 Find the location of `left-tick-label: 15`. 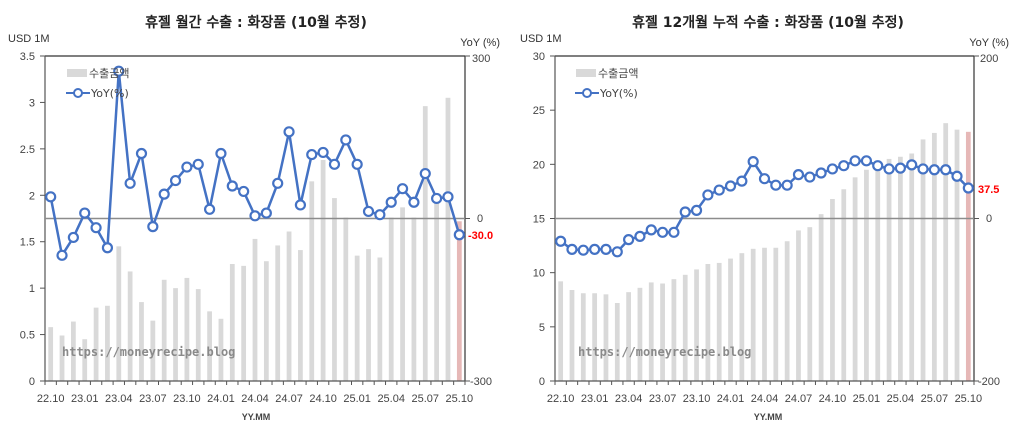

left-tick-label: 15 is located at coordinates (539, 220).